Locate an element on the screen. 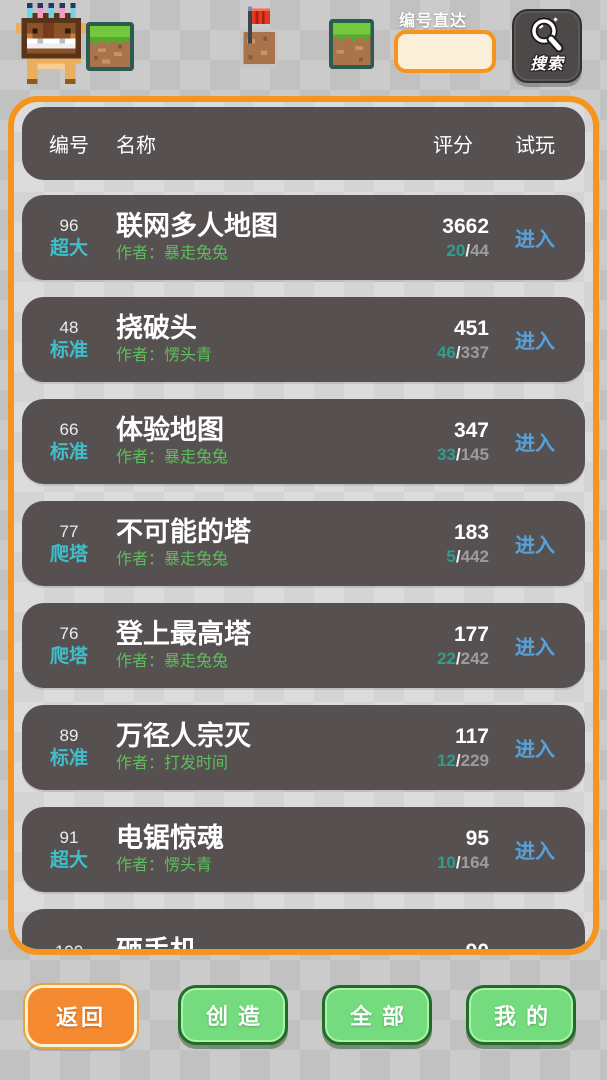 The height and width of the screenshot is (1080, 607). search-button: 搜索 is located at coordinates (547, 46).